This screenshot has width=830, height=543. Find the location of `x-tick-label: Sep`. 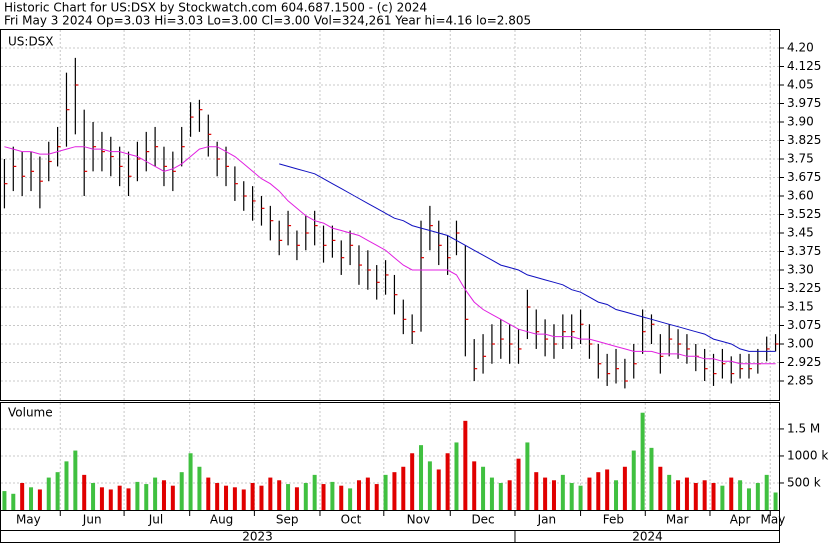

x-tick-label: Sep is located at coordinates (287, 520).